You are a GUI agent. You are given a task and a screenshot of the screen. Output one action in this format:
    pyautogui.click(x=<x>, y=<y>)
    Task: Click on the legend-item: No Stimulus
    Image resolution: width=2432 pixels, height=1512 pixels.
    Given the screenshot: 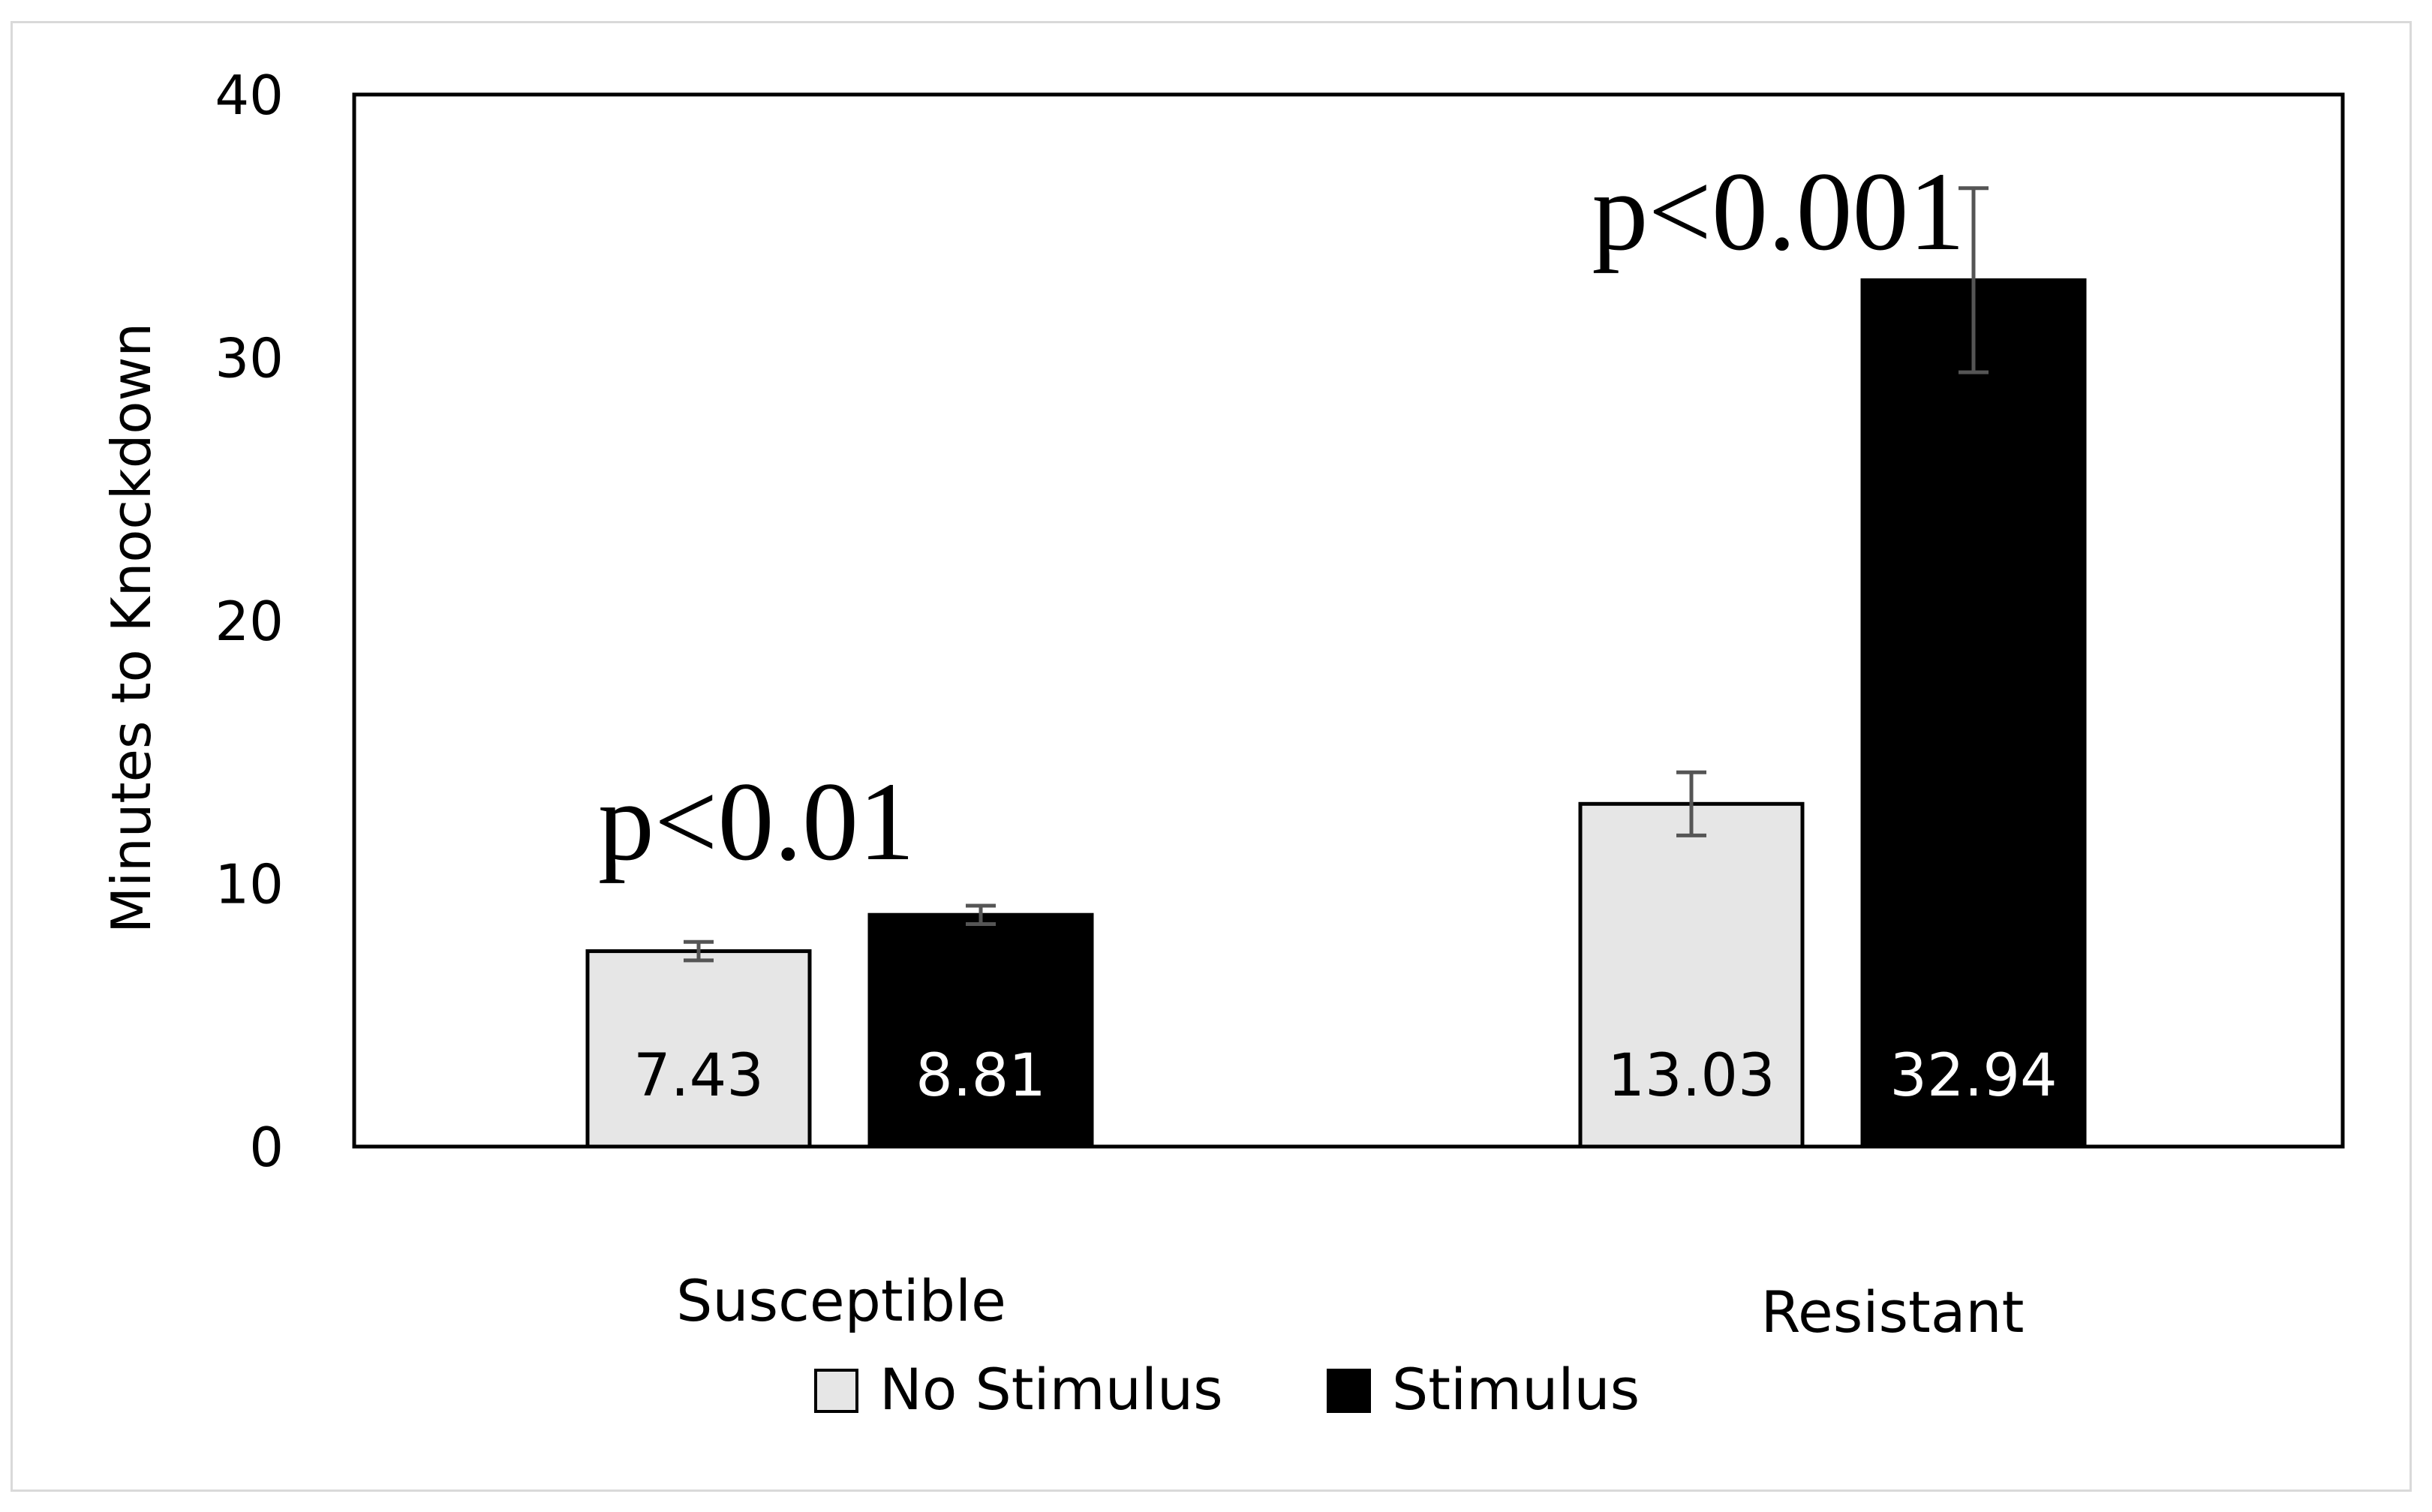 What is the action you would take?
    pyautogui.click(x=1018, y=1389)
    